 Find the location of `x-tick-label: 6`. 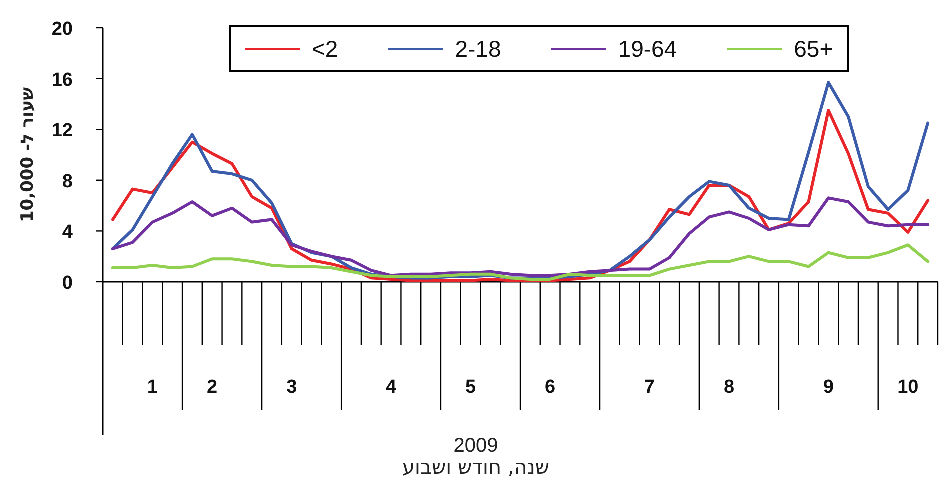

x-tick-label: 6 is located at coordinates (550, 387).